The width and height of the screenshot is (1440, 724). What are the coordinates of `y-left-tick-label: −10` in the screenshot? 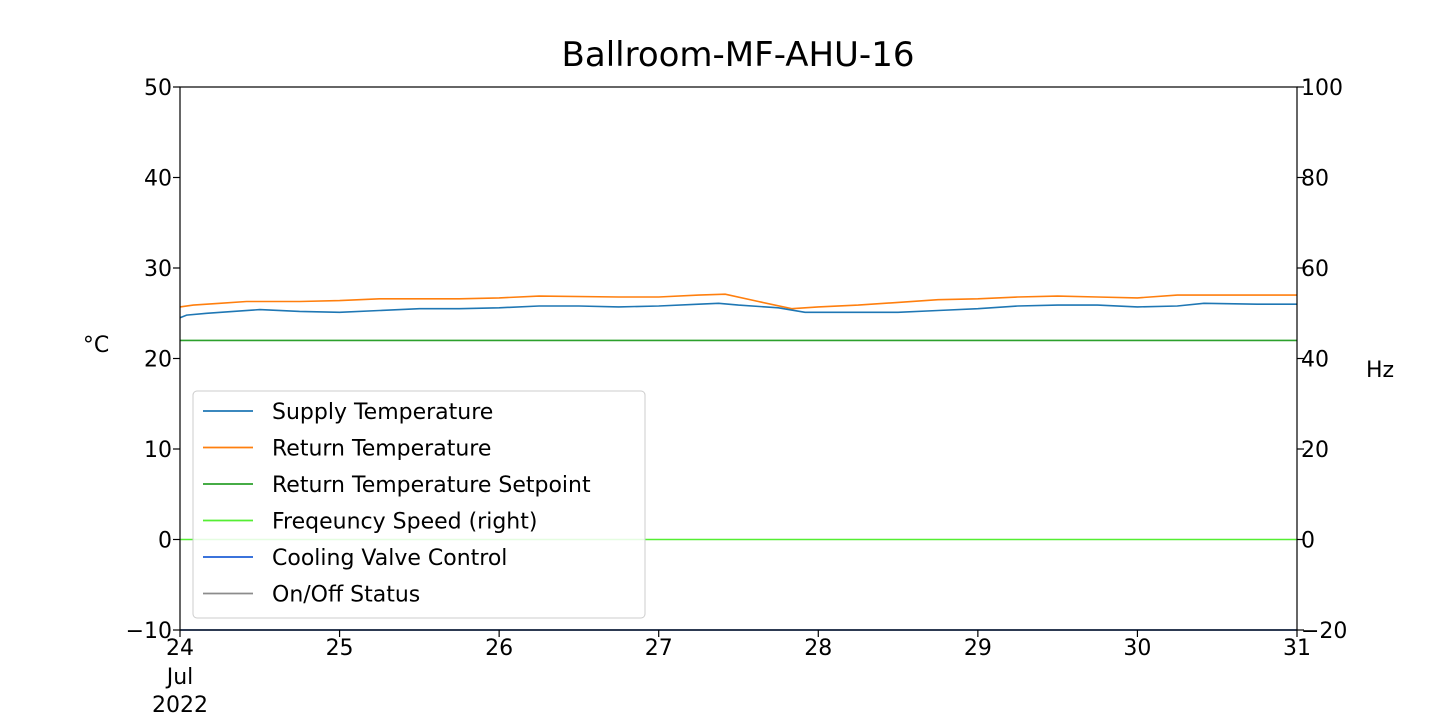 It's located at (149, 631).